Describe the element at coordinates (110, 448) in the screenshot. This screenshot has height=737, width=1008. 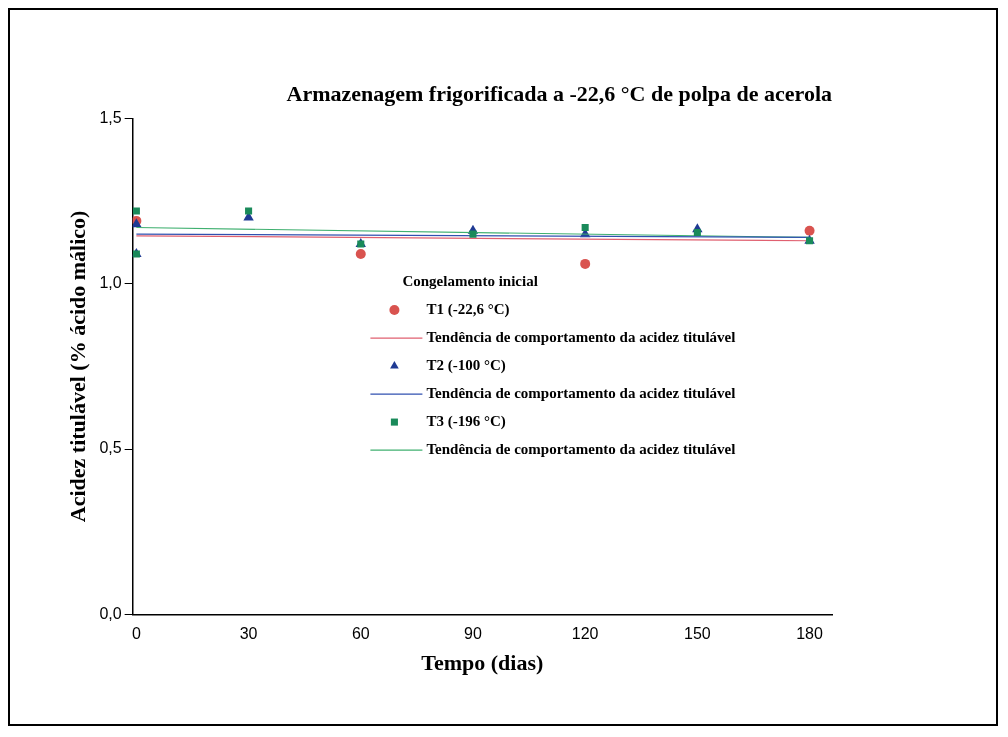
I see `y-tick-label: 0,5` at that location.